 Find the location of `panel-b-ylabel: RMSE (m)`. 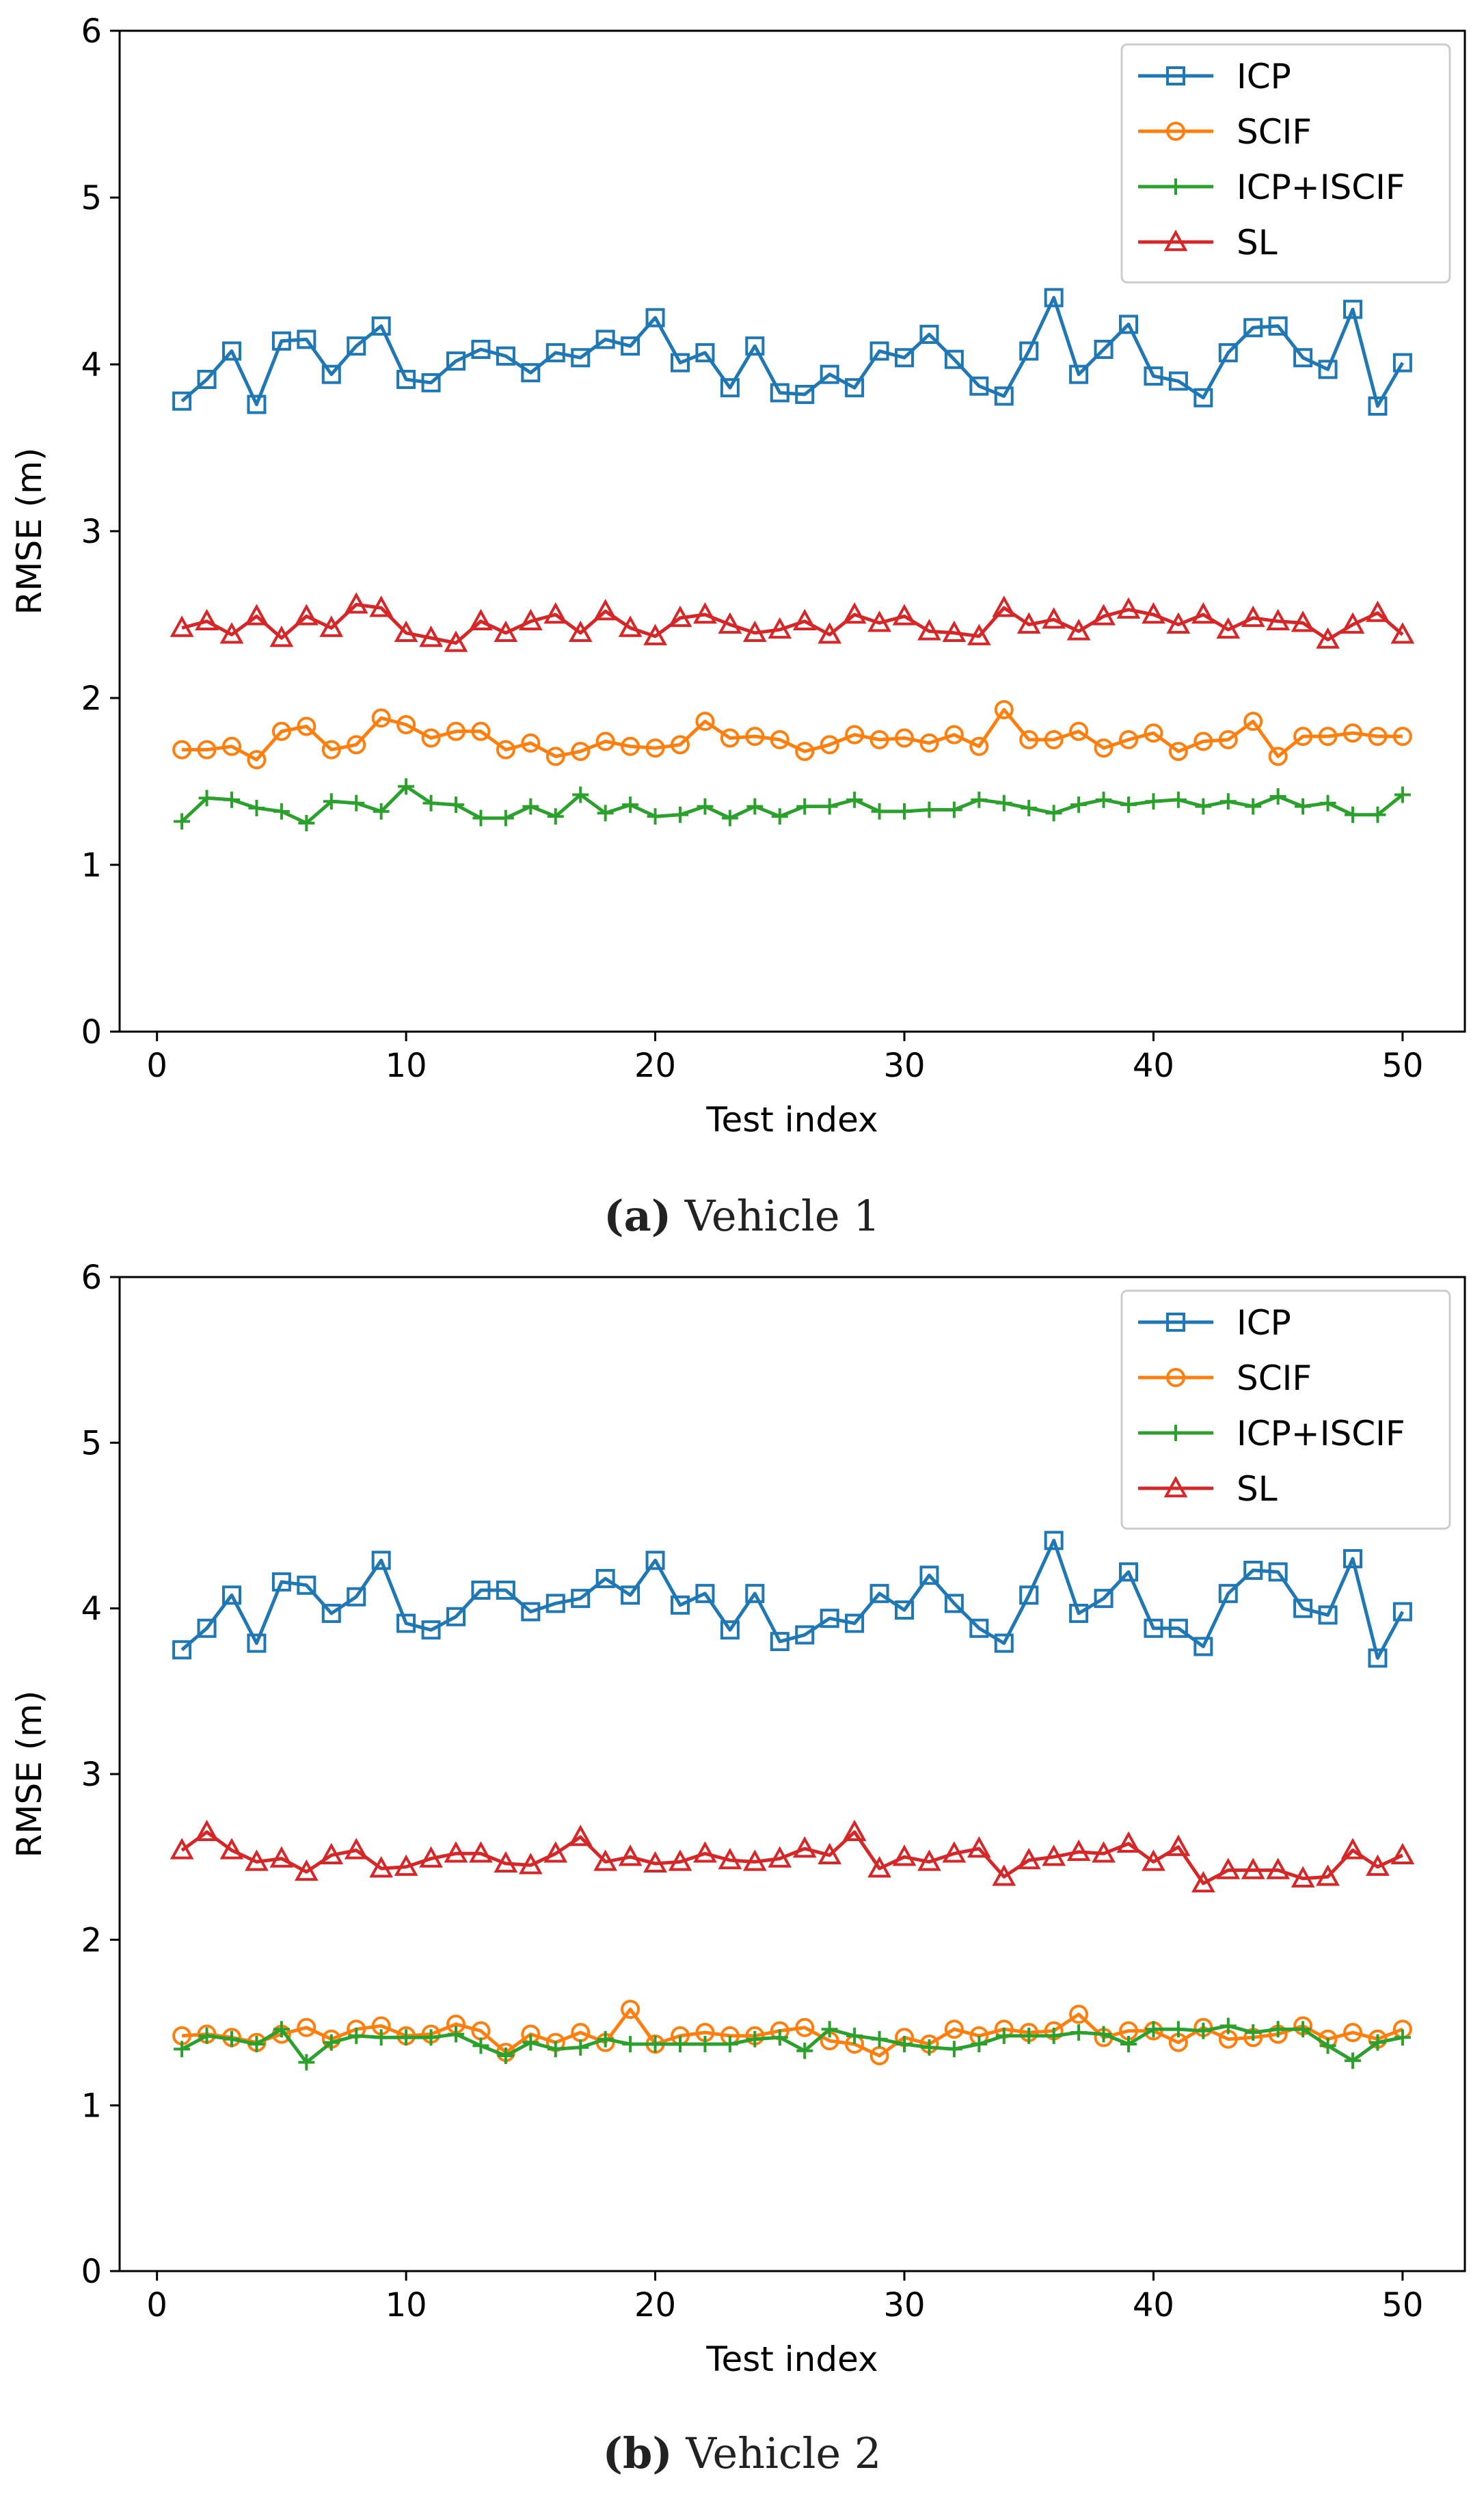

panel-b-ylabel: RMSE (m) is located at coordinates (30, 1775).